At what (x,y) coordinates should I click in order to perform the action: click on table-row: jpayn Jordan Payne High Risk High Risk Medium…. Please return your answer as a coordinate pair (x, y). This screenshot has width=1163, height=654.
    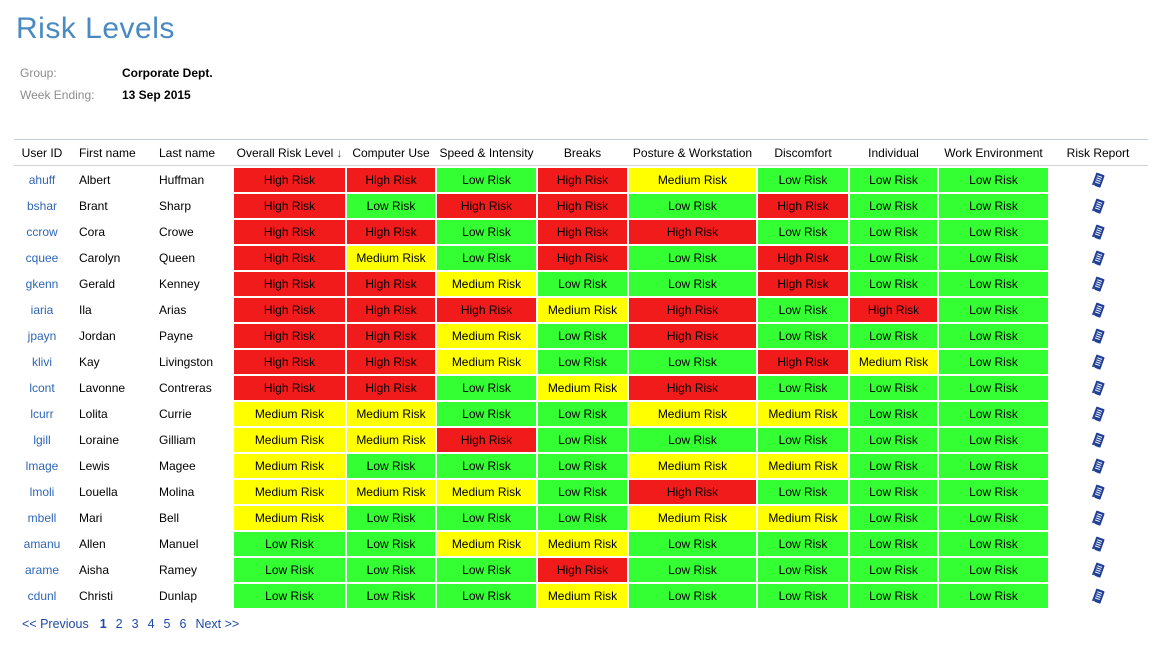
    Looking at the image, I should click on (581, 336).